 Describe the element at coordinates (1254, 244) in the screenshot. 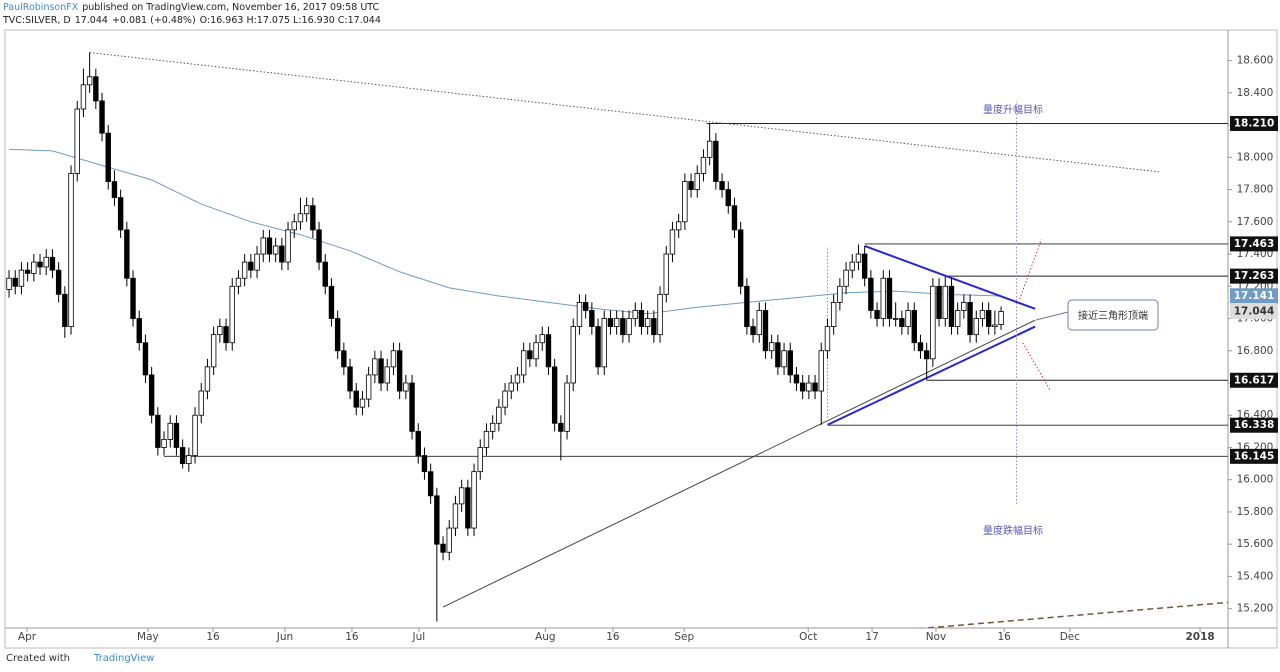

I see `price-label: 17.463` at that location.